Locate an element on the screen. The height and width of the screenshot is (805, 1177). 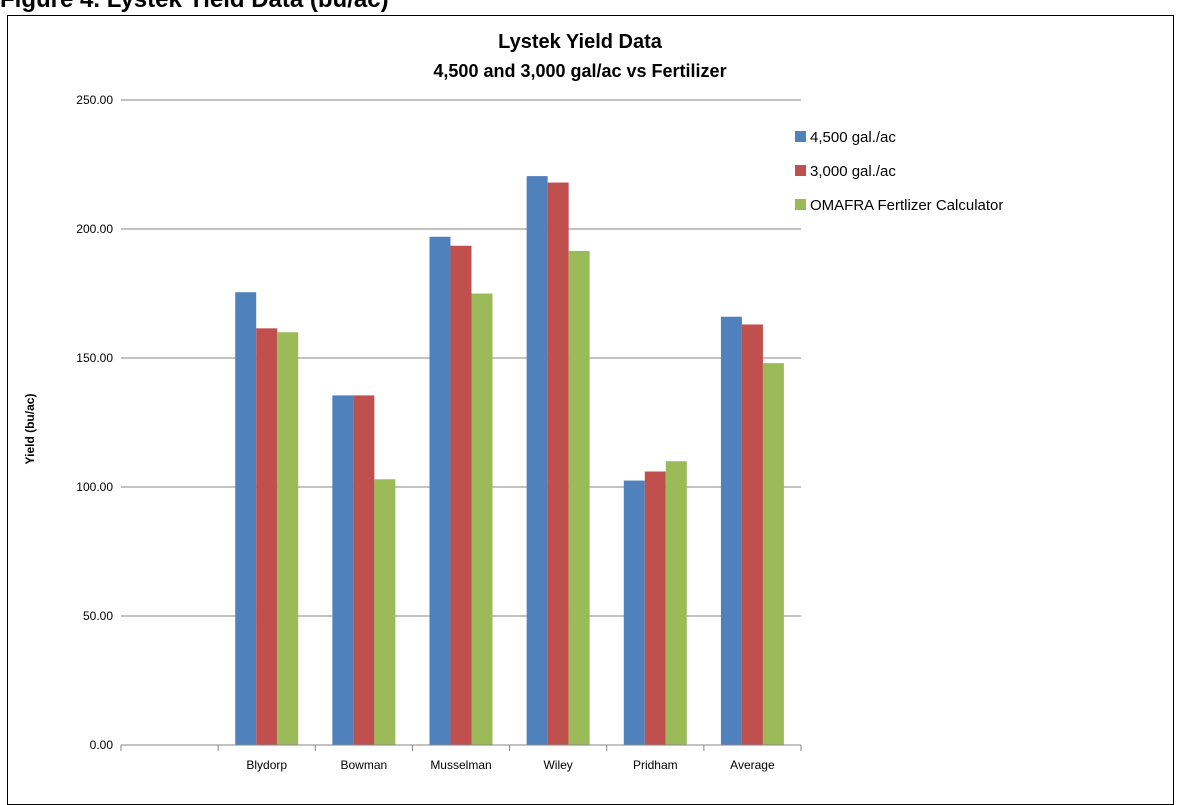
y-tick-label: 150.00 is located at coordinates (94, 358).